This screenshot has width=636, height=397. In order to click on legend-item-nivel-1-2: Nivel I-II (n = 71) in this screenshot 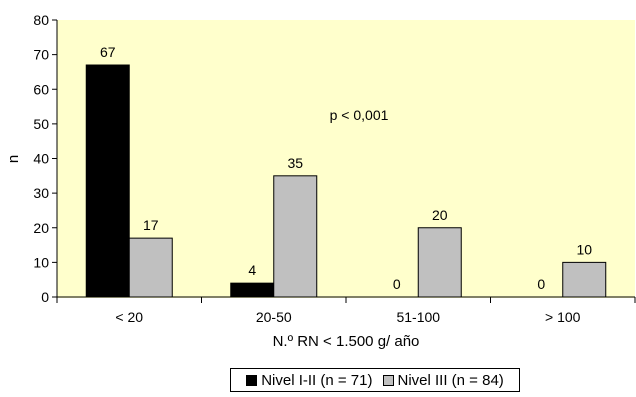, I will do `click(309, 380)`.